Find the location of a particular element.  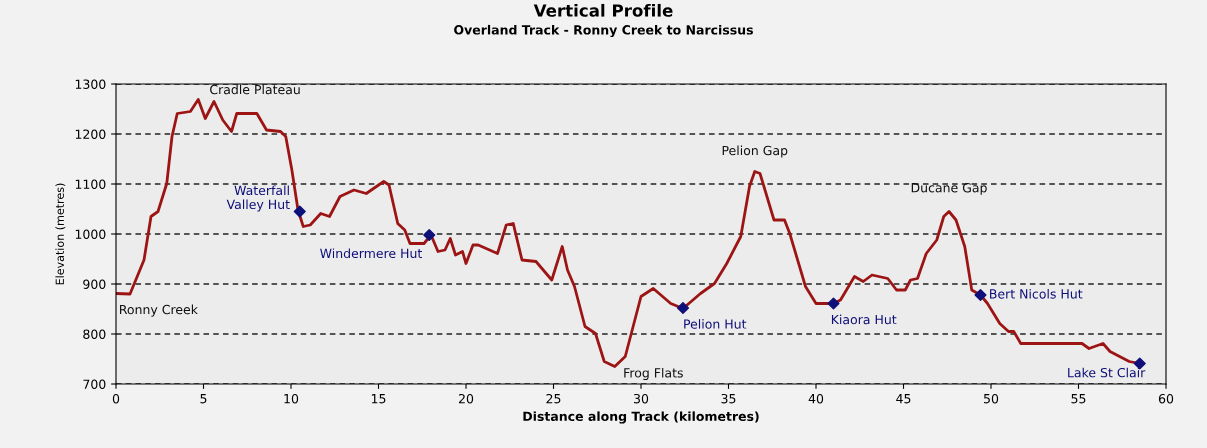

annotation: Pelion Gap is located at coordinates (755, 151).